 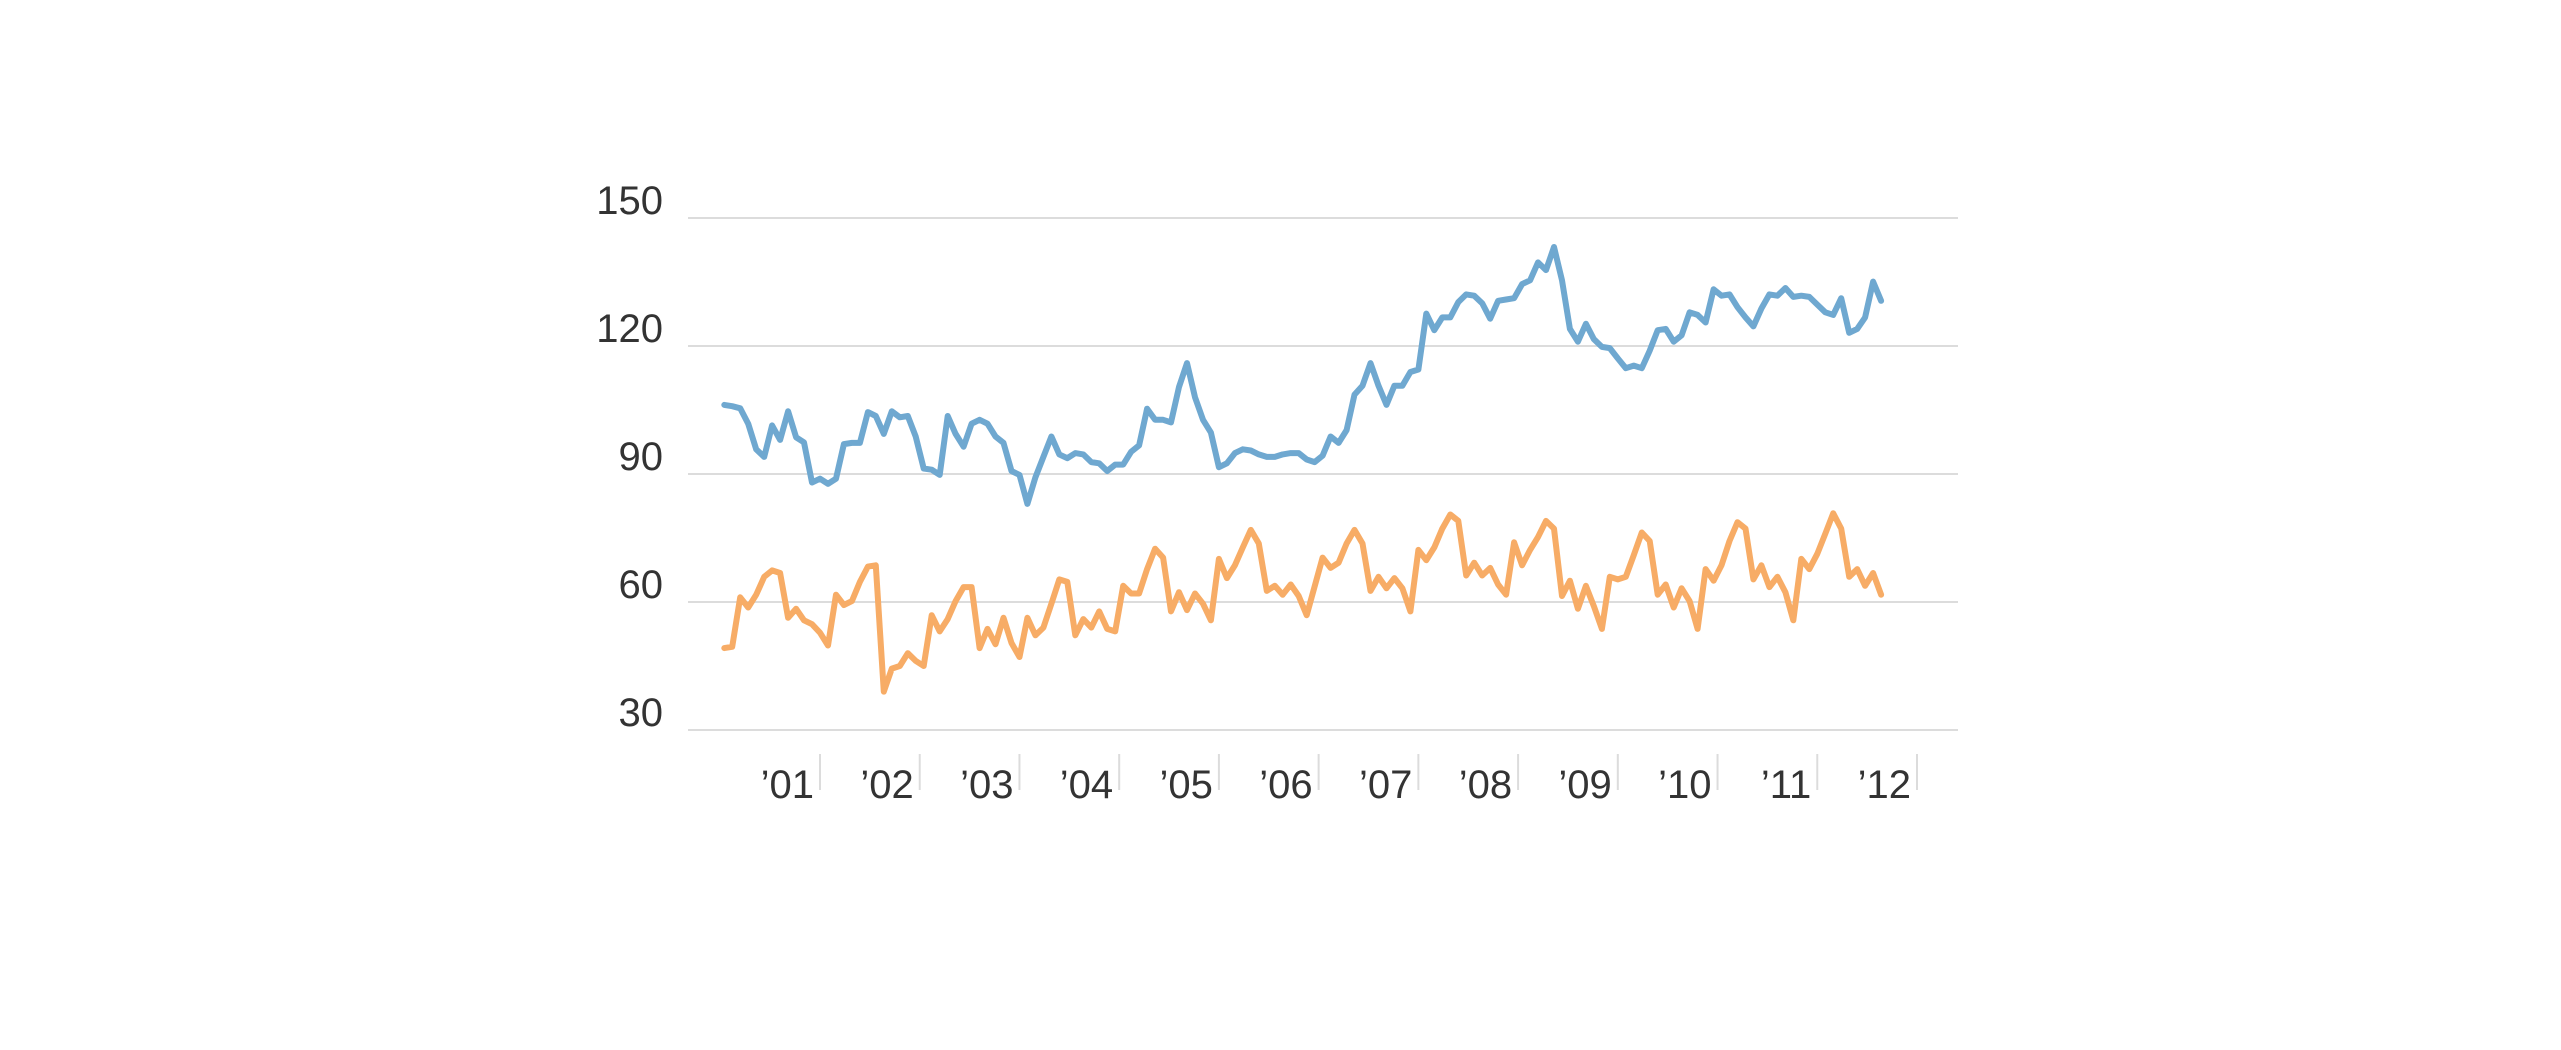 I want to click on x-tick-label: ’06, so click(x=1285, y=785).